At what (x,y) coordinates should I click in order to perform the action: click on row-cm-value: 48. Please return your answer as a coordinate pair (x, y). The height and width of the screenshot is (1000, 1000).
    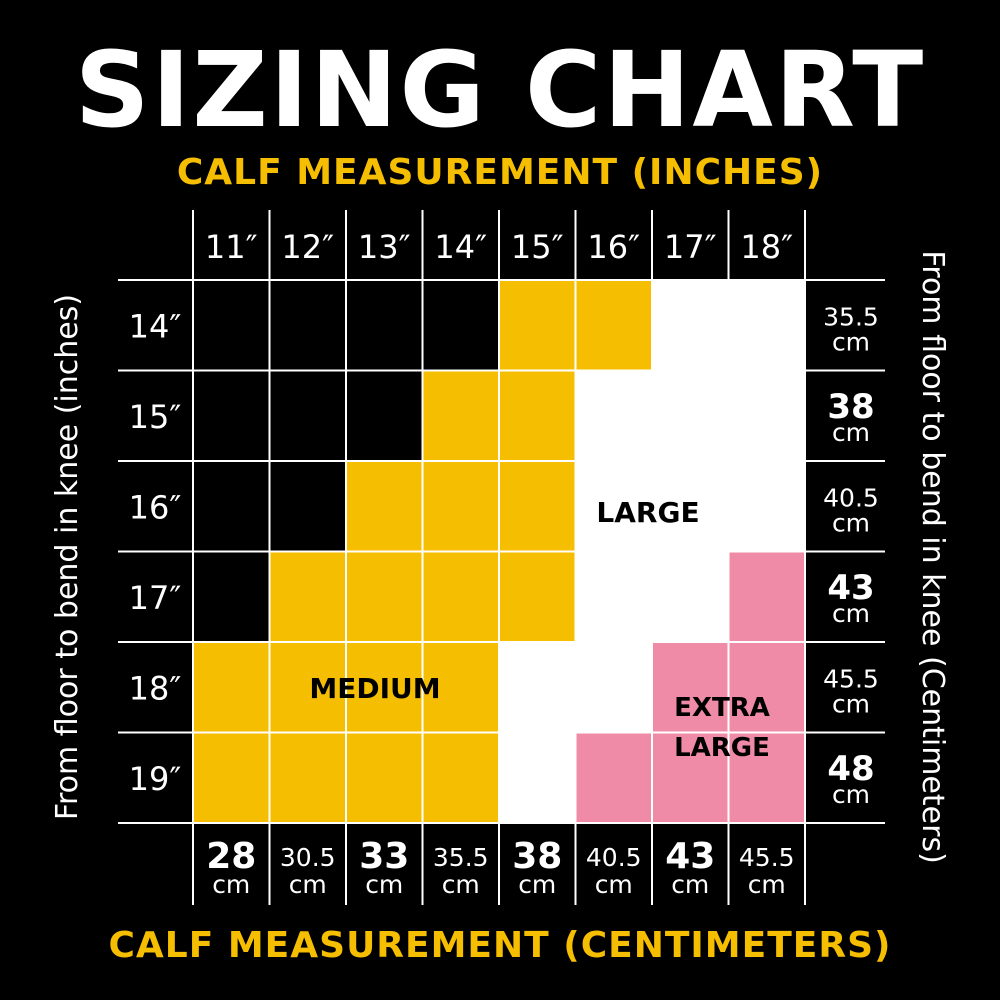
    Looking at the image, I should click on (850, 769).